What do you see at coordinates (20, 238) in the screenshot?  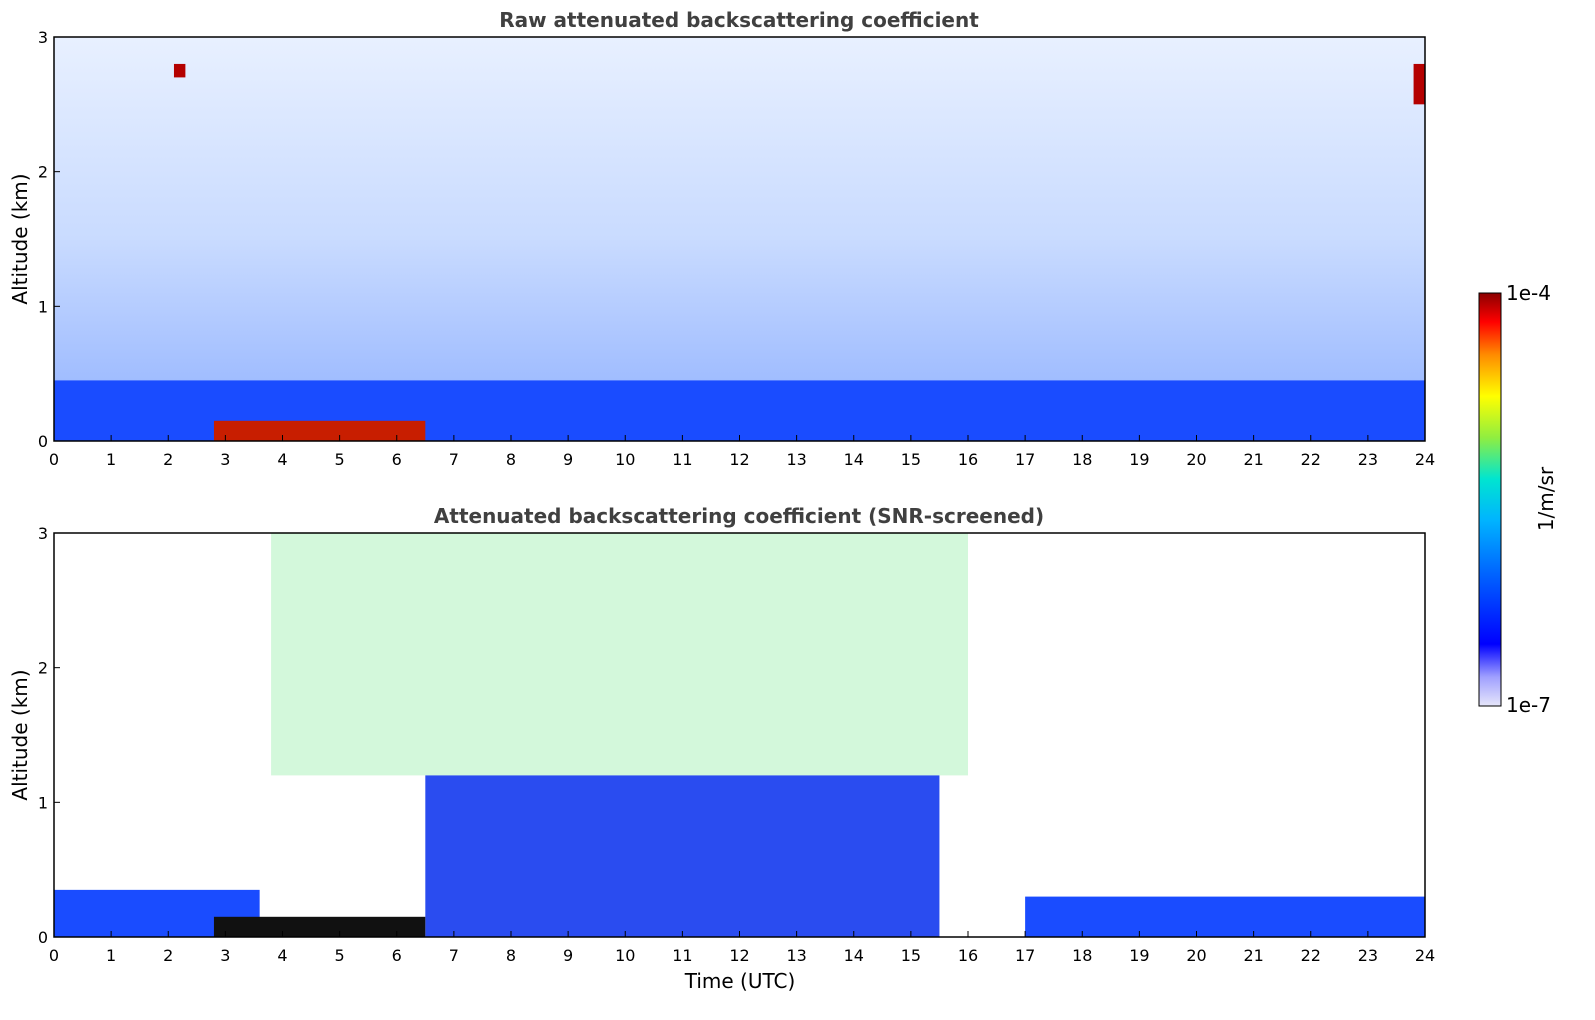 I see `panel-raw-y-label: Altitude (km)` at bounding box center [20, 238].